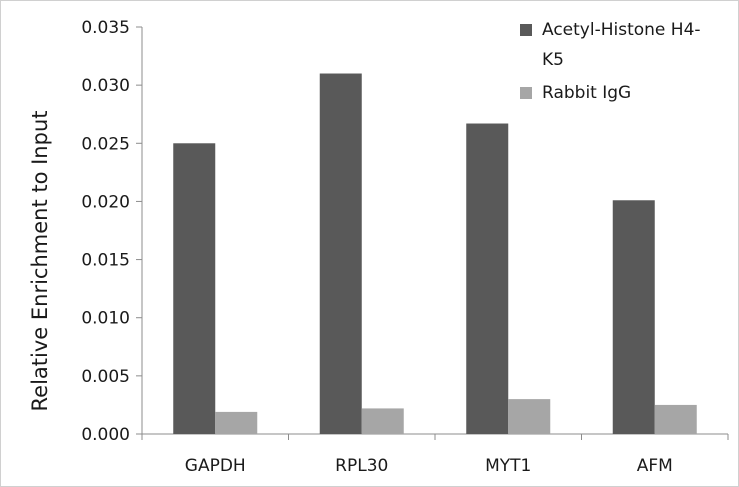 The width and height of the screenshot is (739, 487). I want to click on y-tick-label: 0.025, so click(105, 144).